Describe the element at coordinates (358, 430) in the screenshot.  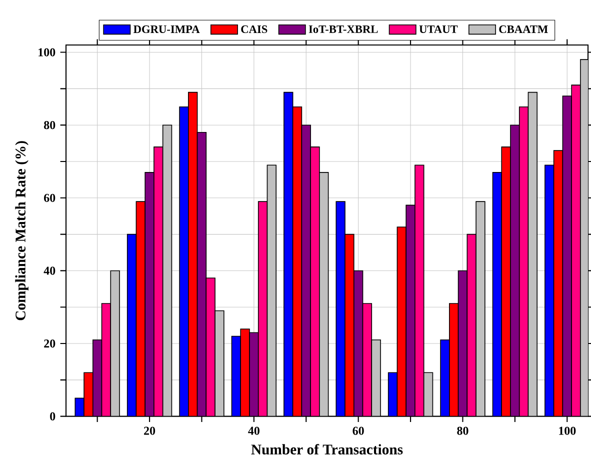
I see `x-tick-label: 60` at that location.